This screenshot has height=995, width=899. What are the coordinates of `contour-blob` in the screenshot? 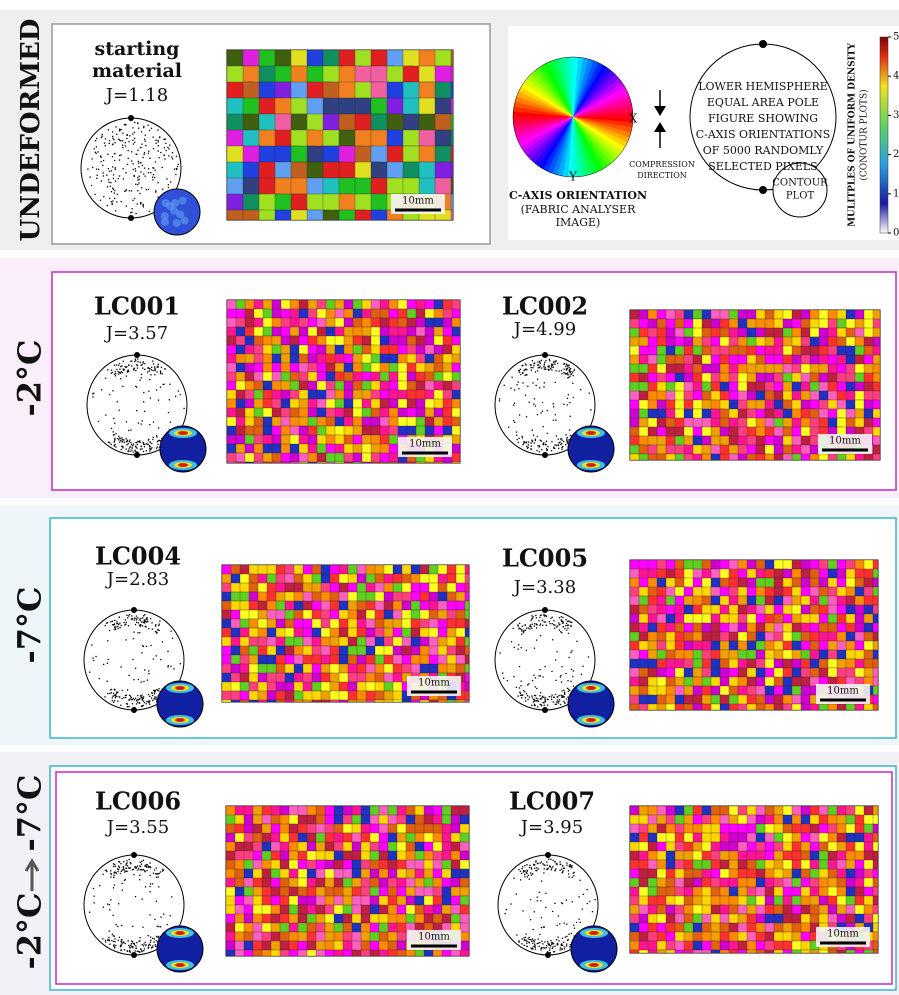 It's located at (591, 720).